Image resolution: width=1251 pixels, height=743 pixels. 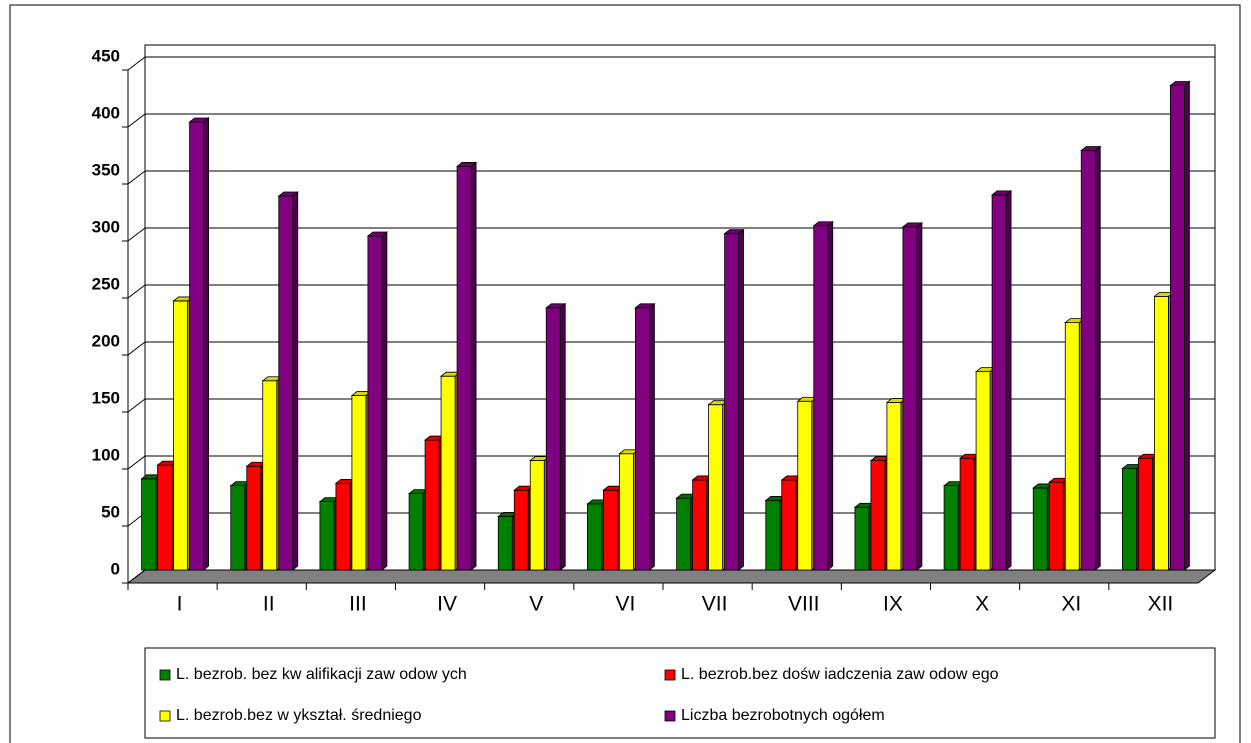 What do you see at coordinates (536, 604) in the screenshot?
I see `x-tick-label: V` at bounding box center [536, 604].